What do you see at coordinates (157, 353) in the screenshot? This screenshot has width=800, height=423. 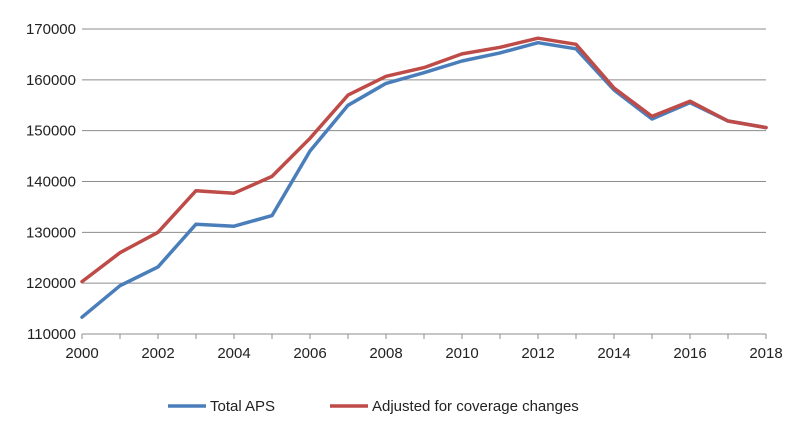 I see `x-tick-label: 2002` at bounding box center [157, 353].